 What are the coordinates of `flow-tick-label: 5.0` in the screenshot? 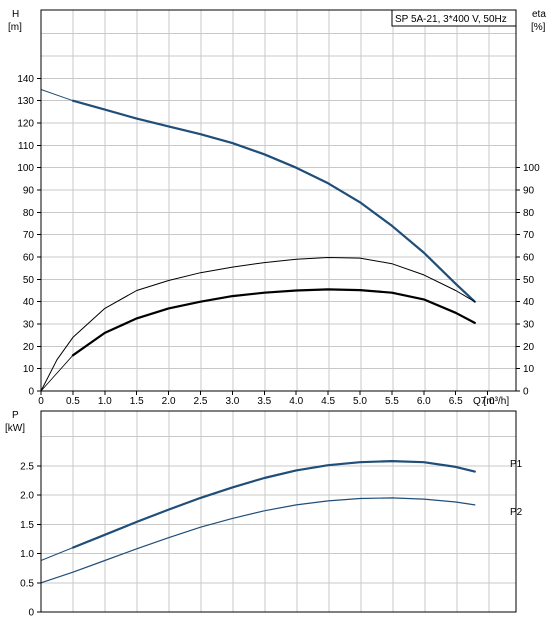 It's located at (360, 401).